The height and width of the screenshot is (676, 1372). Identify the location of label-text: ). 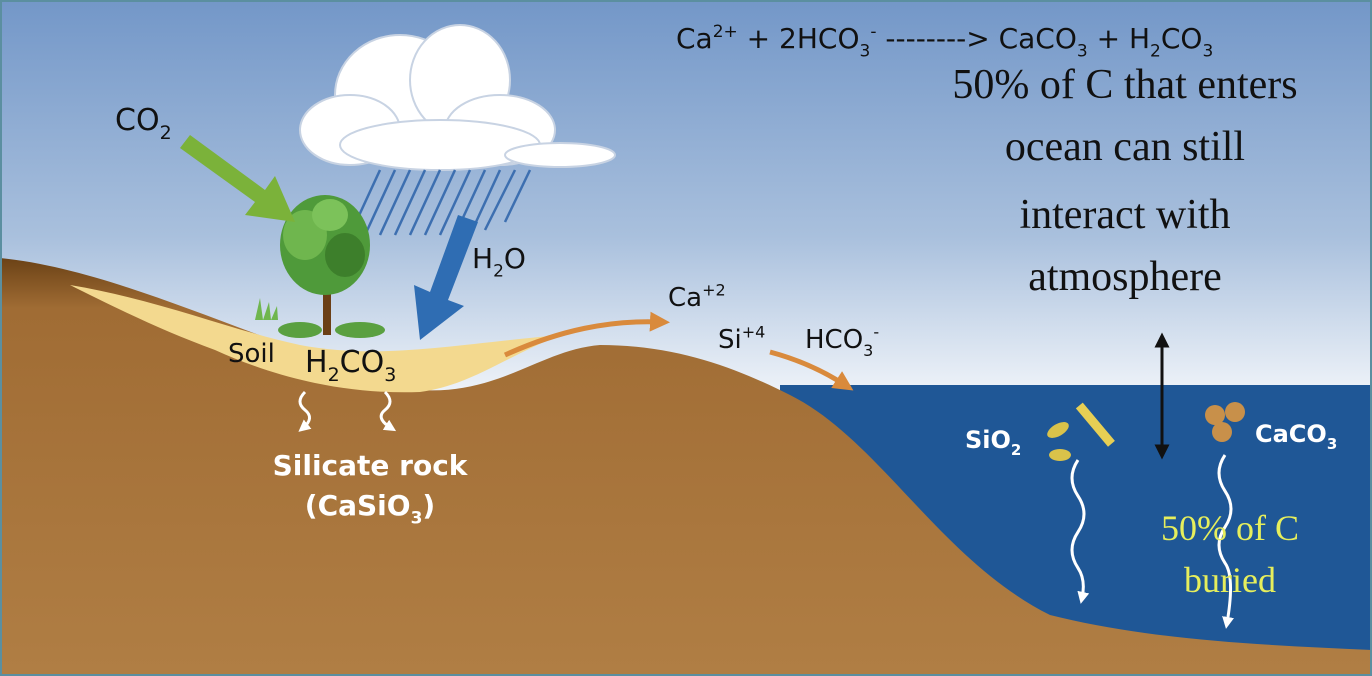
(428, 505).